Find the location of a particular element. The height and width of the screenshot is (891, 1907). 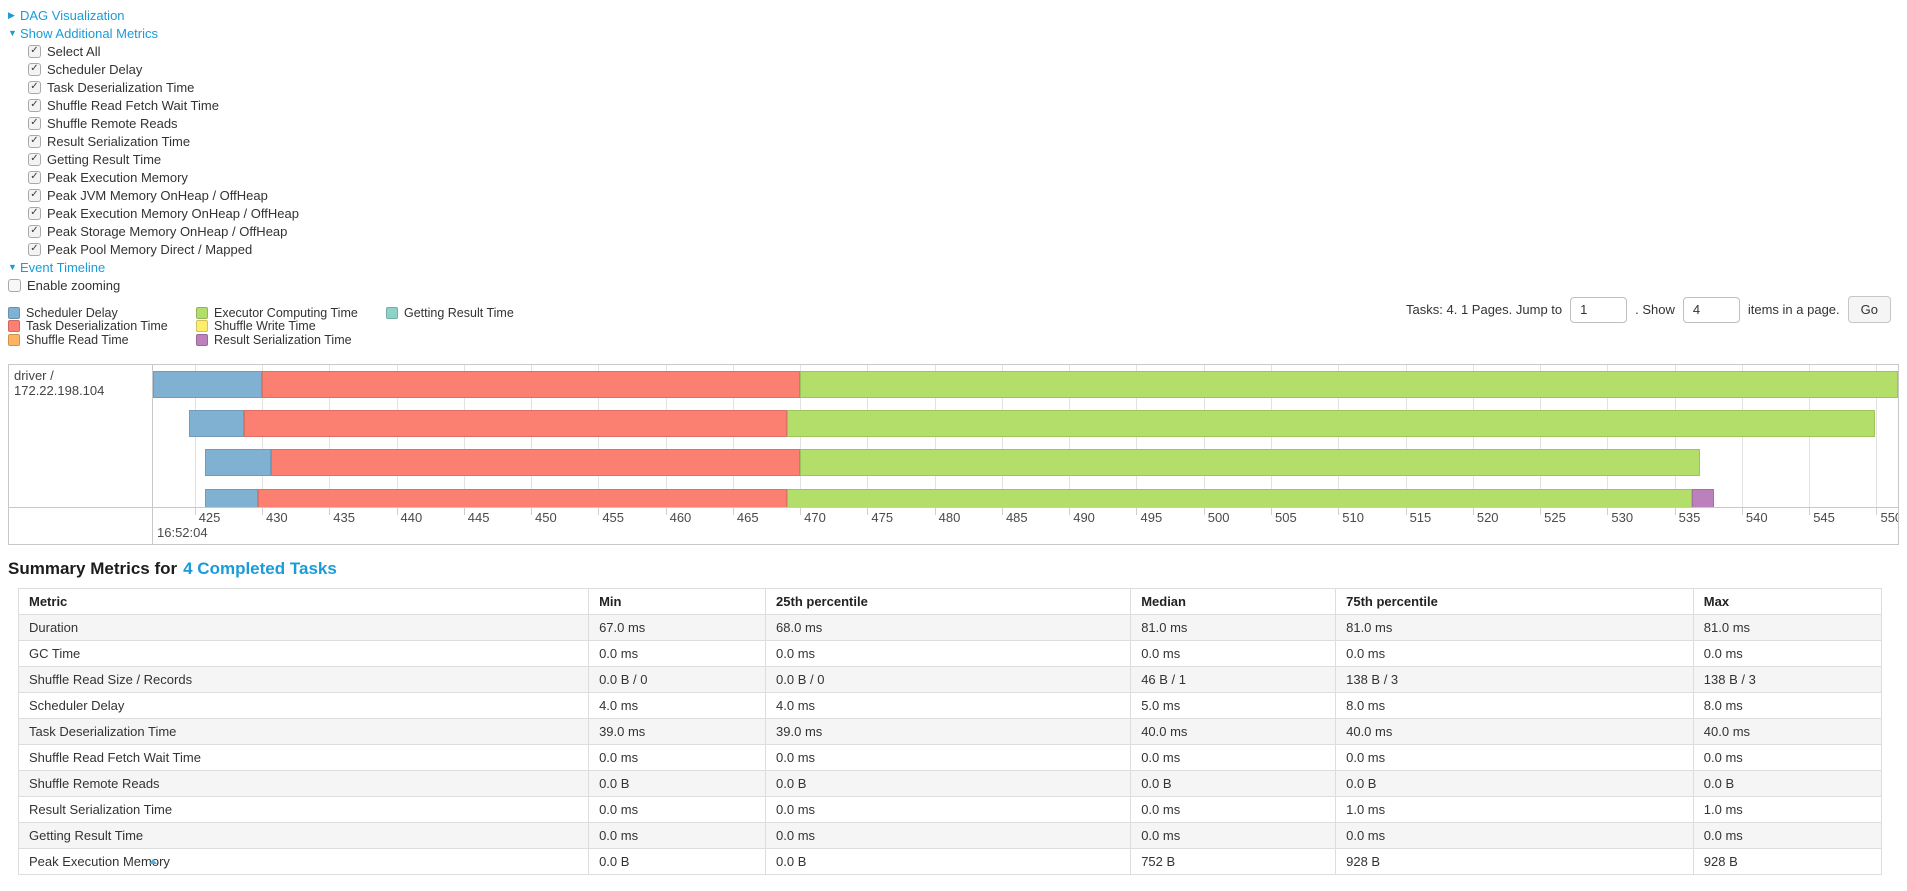

enable-zooming-checkbox is located at coordinates (14, 285).